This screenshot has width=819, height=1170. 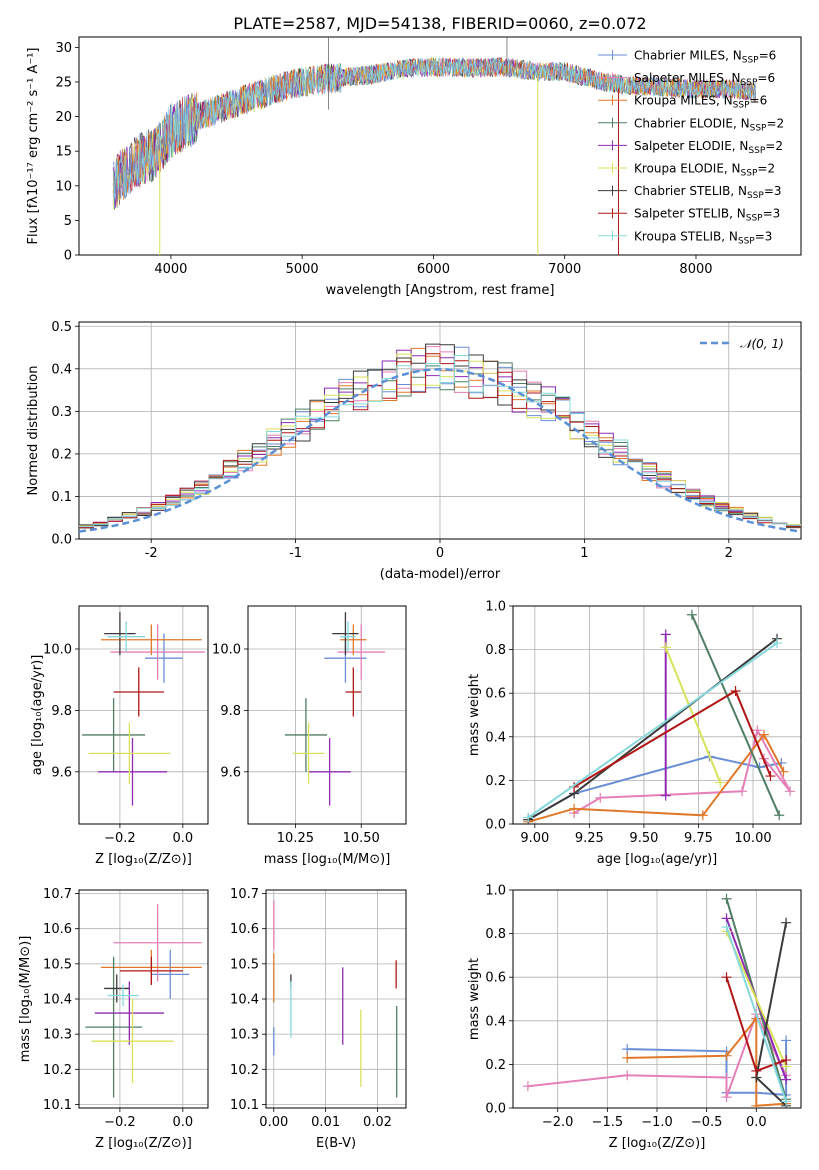 I want to click on age_vs_mass-grid, so click(x=327, y=715).